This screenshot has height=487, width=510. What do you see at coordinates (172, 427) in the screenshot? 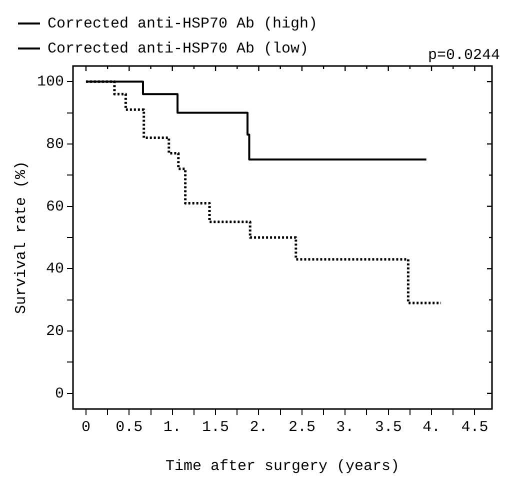
I see `x-tick-label: 1.` at bounding box center [172, 427].